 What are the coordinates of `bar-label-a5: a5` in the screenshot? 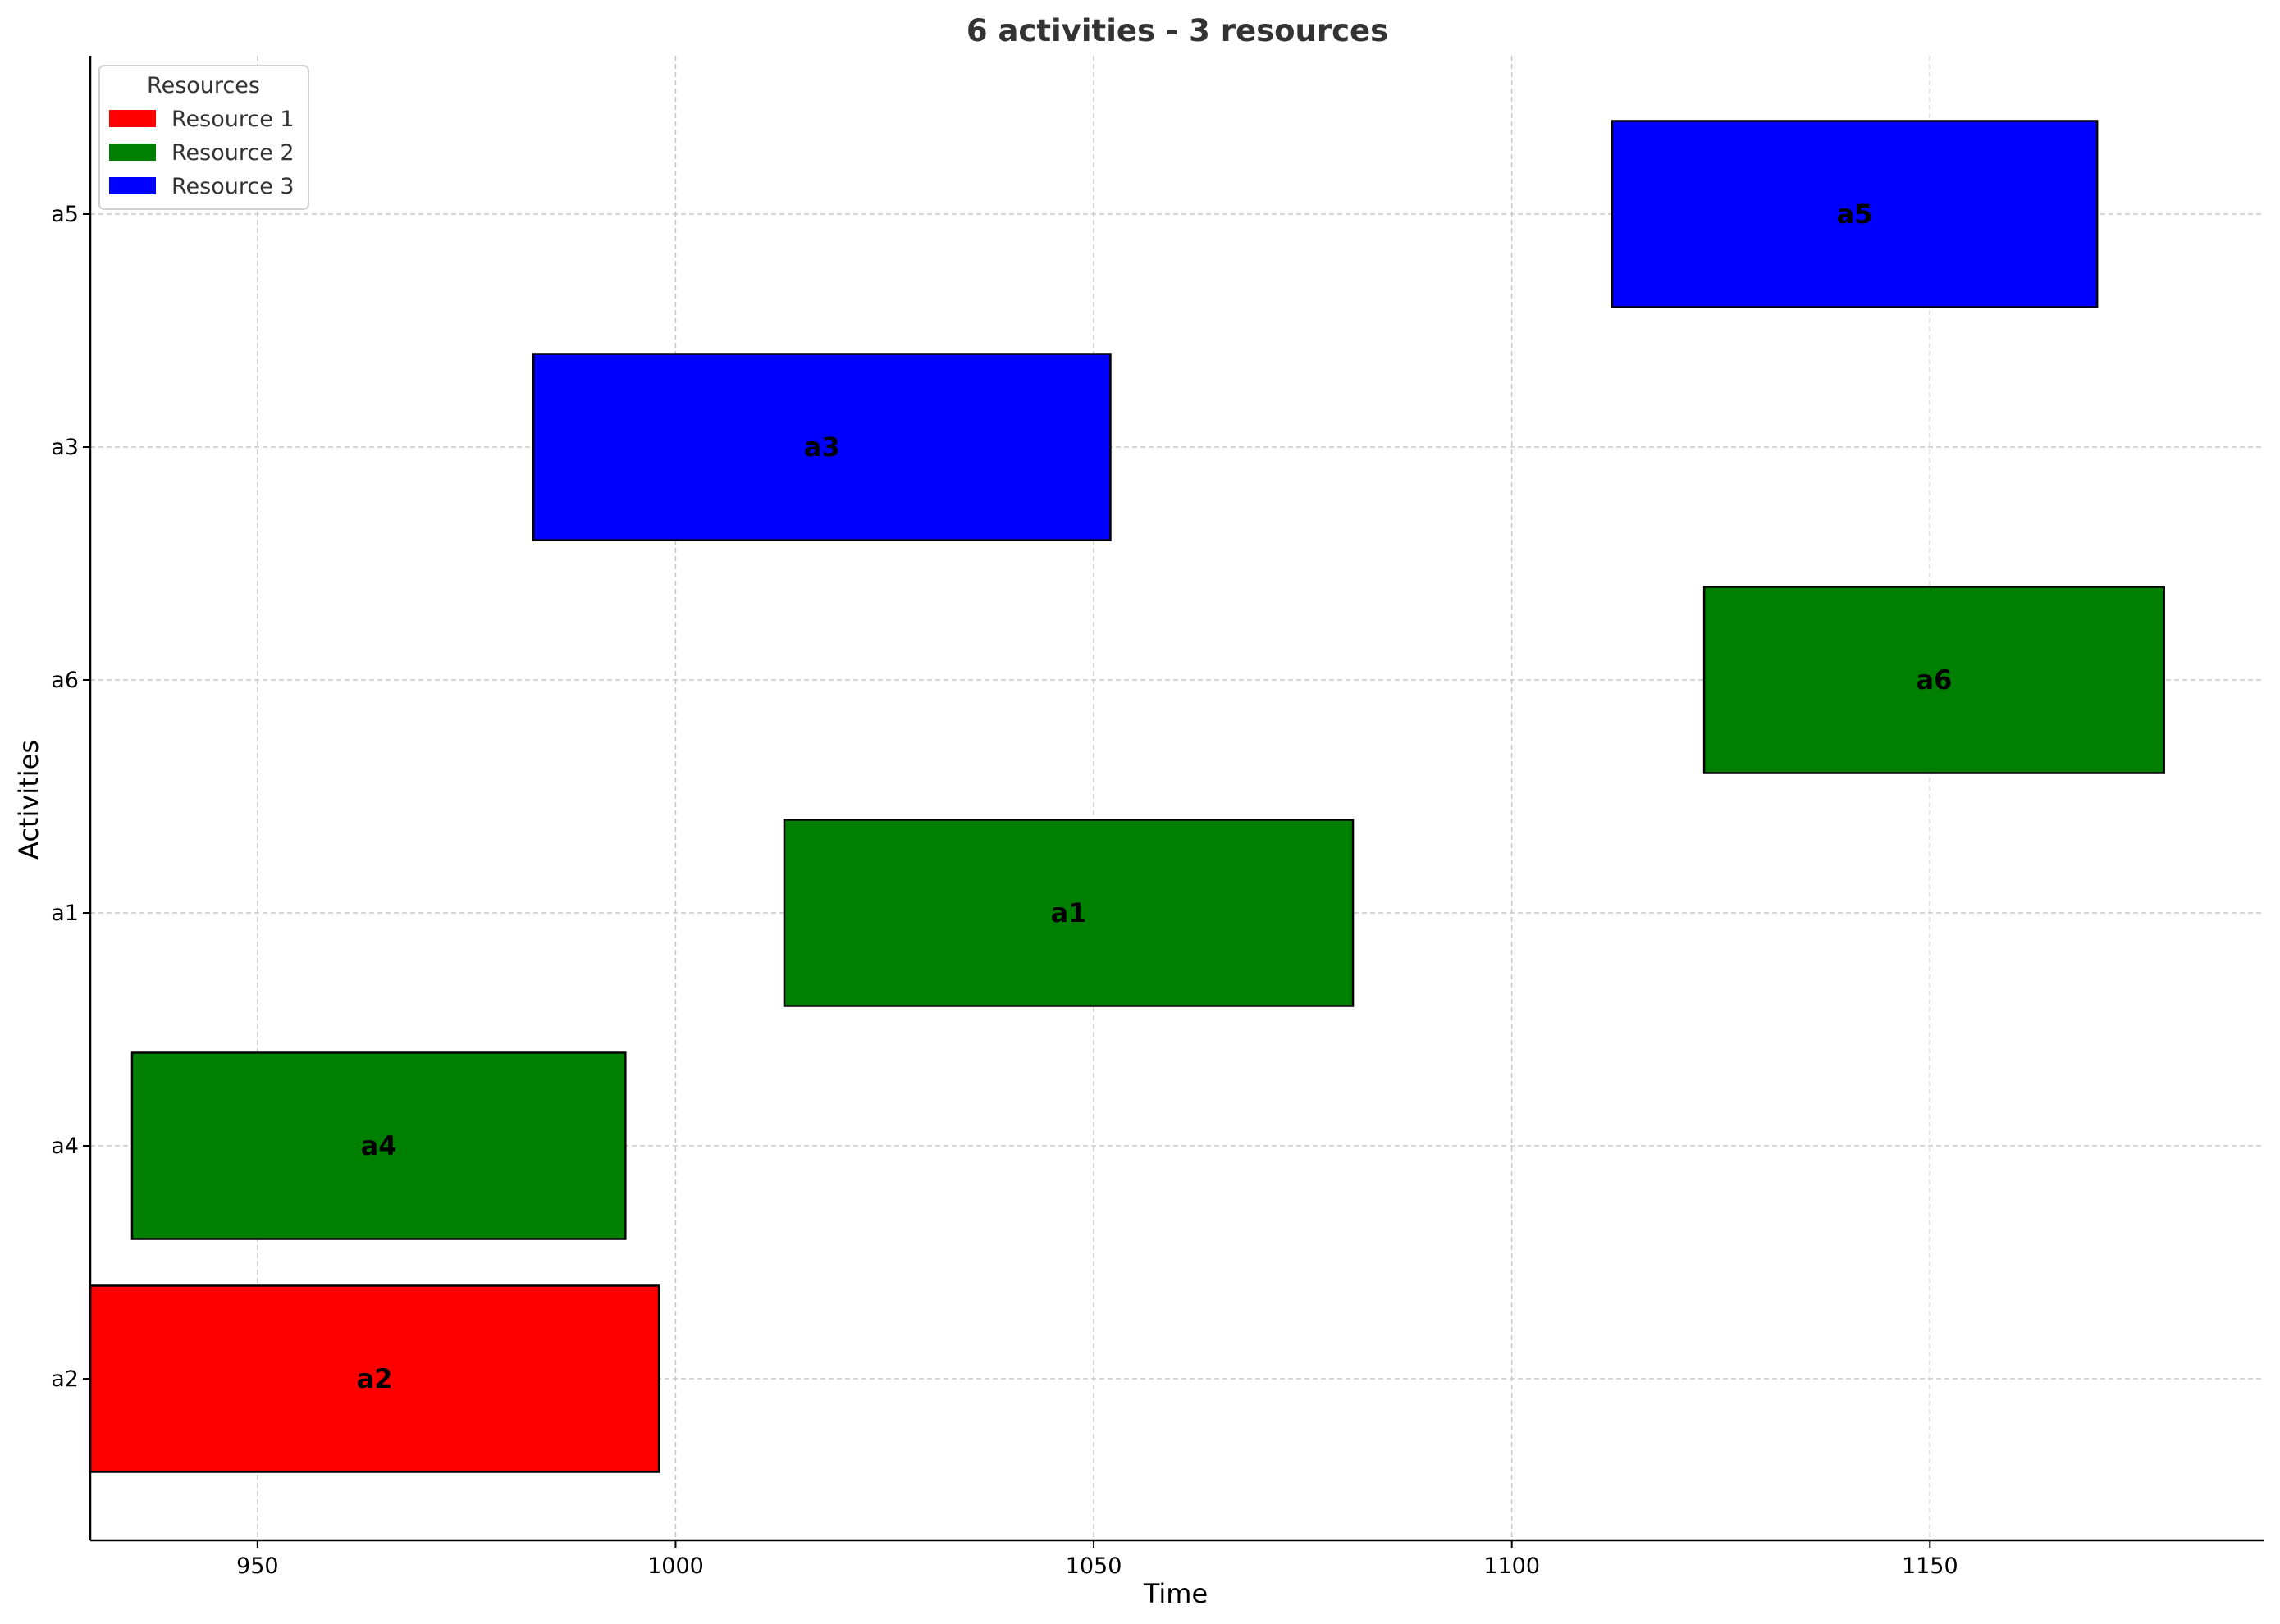 It's located at (1855, 214).